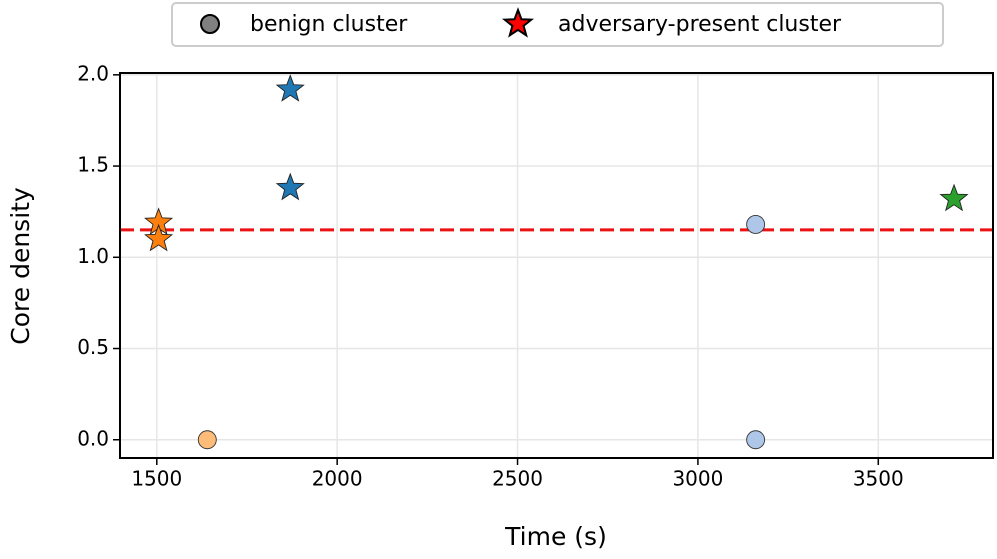  Describe the element at coordinates (93, 165) in the screenshot. I see `y-tick-label: 1.5` at that location.